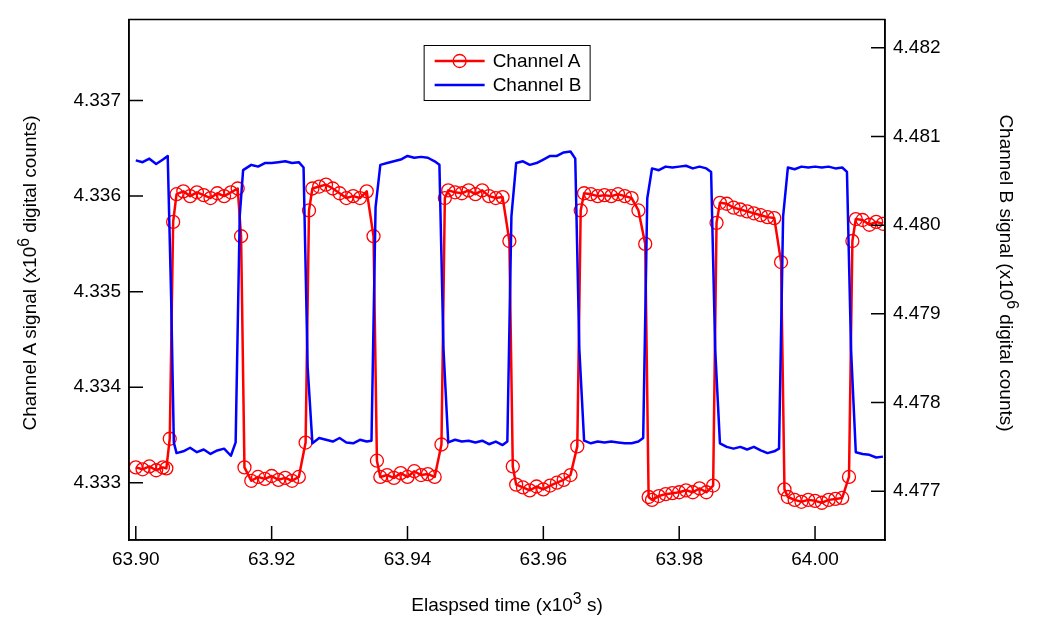 This screenshot has width=1040, height=628. I want to click on y2-tick-label: 4.481, so click(917, 135).